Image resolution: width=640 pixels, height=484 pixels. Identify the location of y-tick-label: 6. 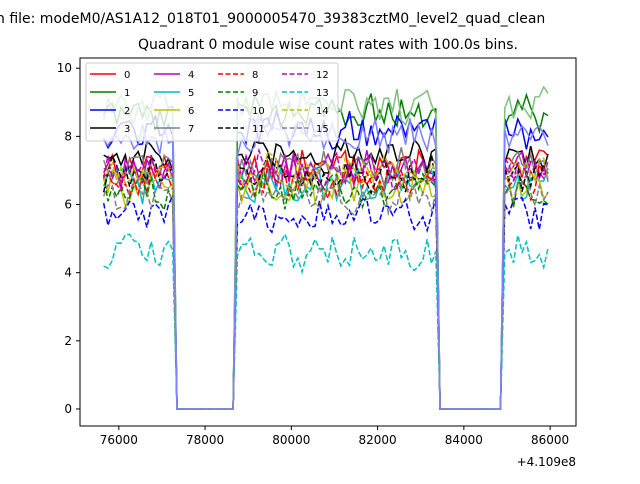
(68, 205).